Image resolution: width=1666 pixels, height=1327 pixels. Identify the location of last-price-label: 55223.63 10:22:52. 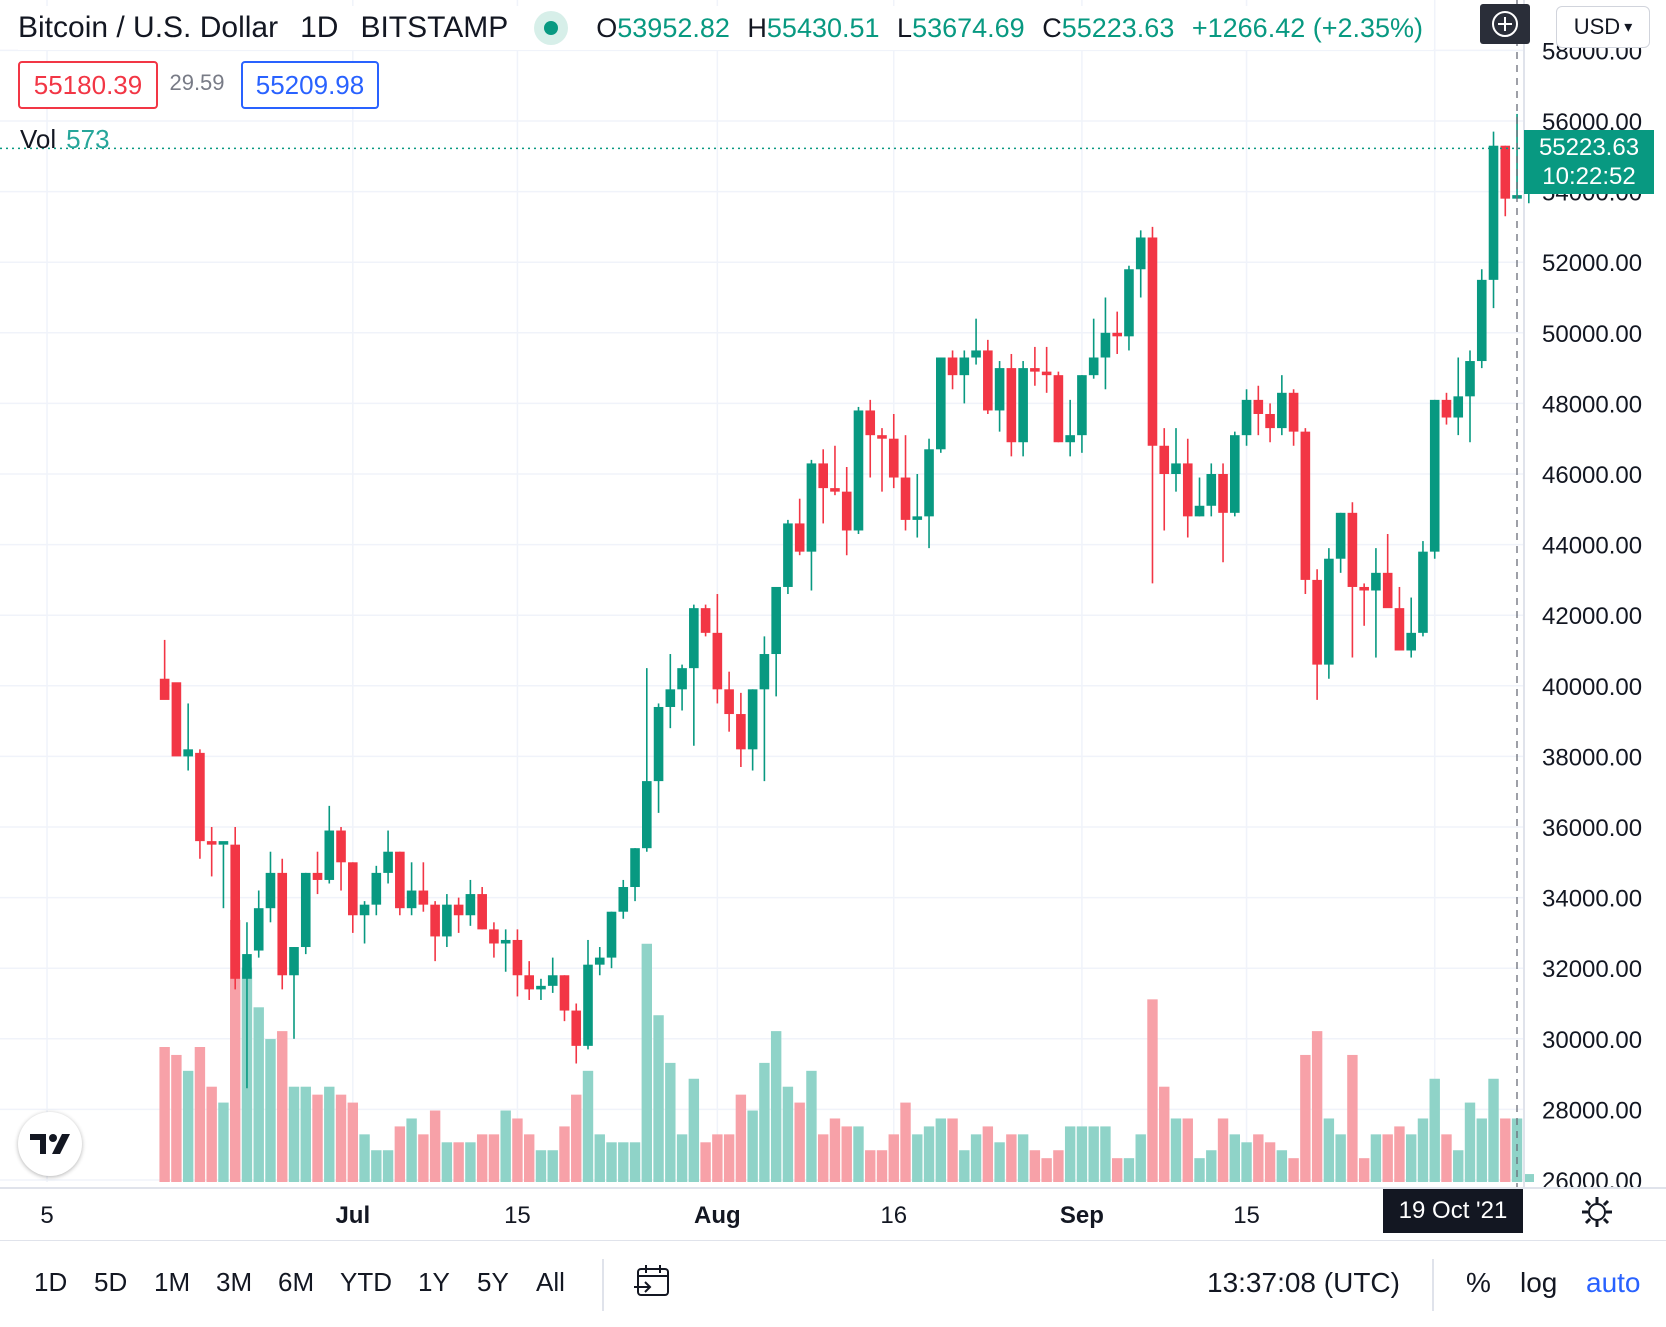
(1589, 162).